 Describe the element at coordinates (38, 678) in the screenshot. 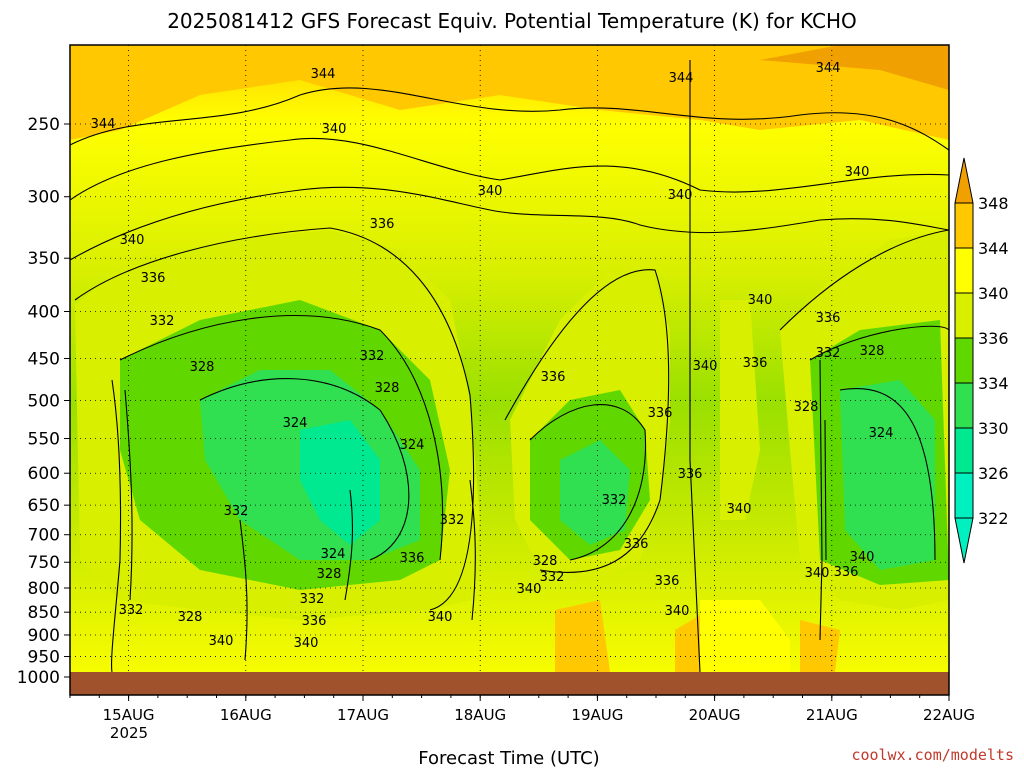

I see `y-tick-label: 1000` at that location.